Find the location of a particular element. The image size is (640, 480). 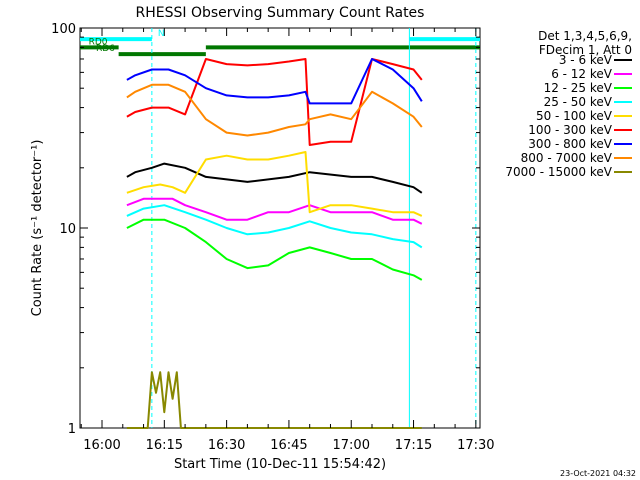

legend-header-2: FDecim 1, Att 0 is located at coordinates (585, 50).